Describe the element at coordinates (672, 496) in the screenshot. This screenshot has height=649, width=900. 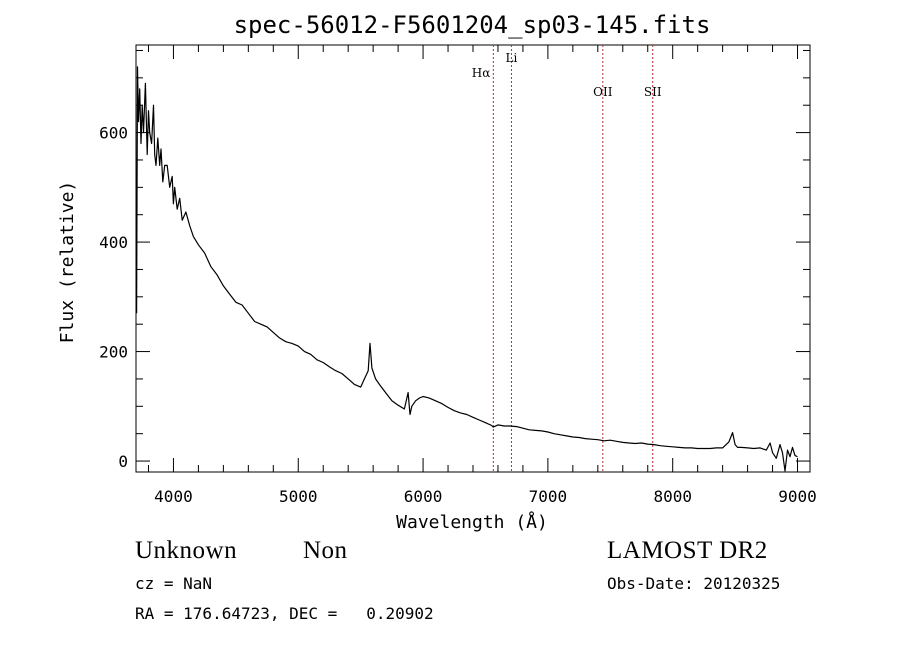
I see `x-tick-label: 8000` at that location.